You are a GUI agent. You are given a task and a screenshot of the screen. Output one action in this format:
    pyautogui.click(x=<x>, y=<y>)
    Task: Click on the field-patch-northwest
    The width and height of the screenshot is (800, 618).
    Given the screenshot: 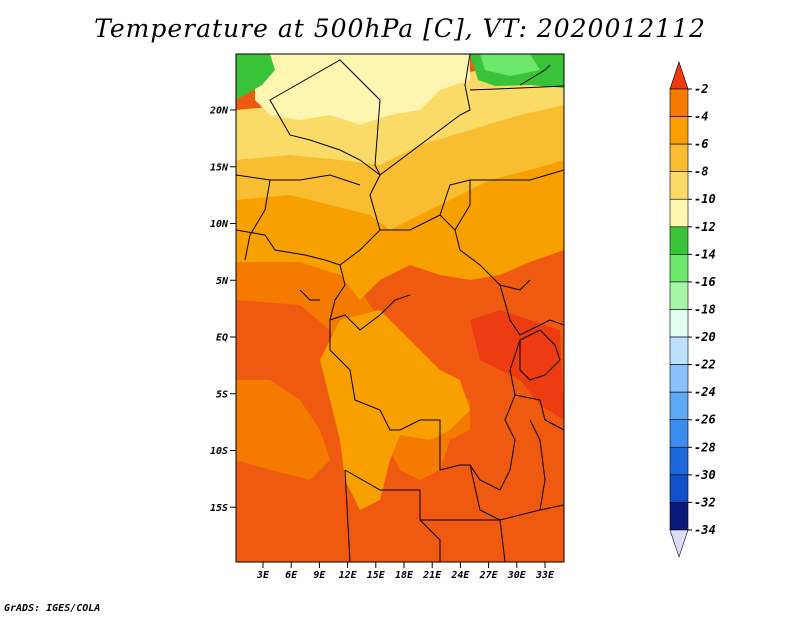 What is the action you would take?
    pyautogui.click(x=255, y=77)
    